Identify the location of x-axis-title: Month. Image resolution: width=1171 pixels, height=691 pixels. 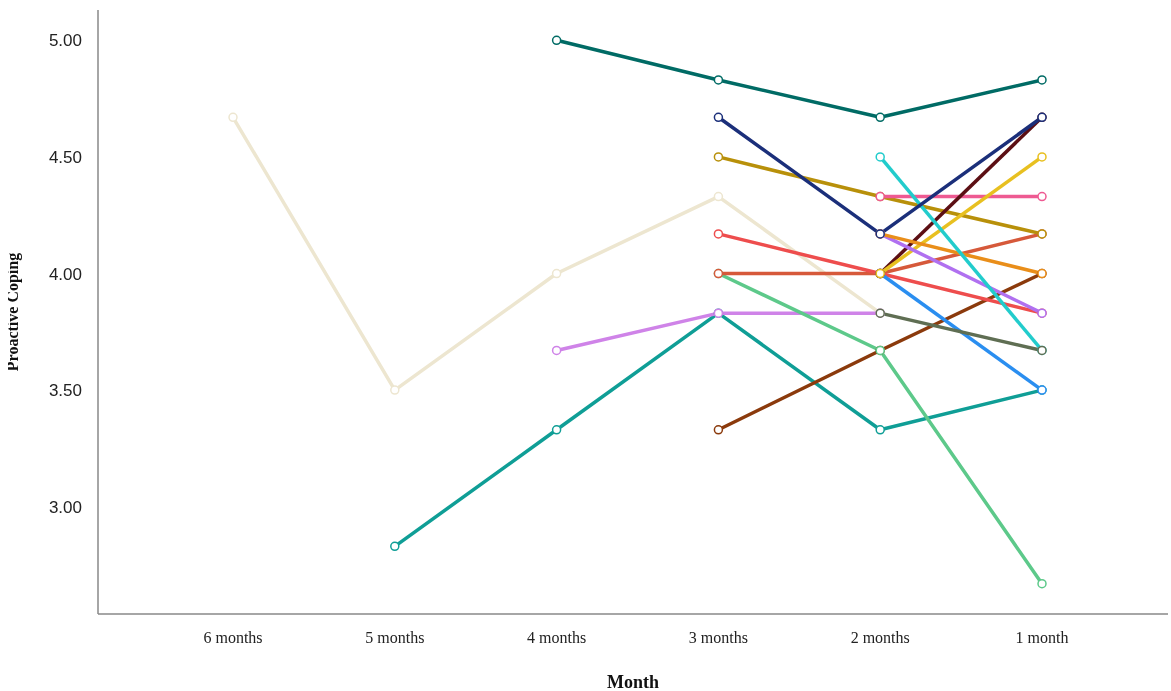
(633, 681).